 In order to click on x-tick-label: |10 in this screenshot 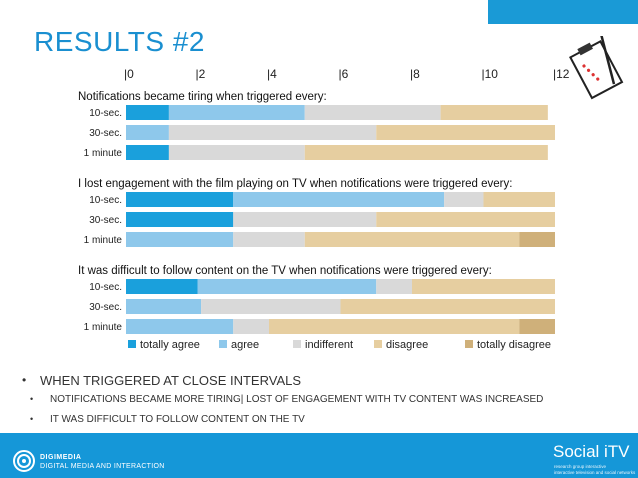, I will do `click(490, 74)`.